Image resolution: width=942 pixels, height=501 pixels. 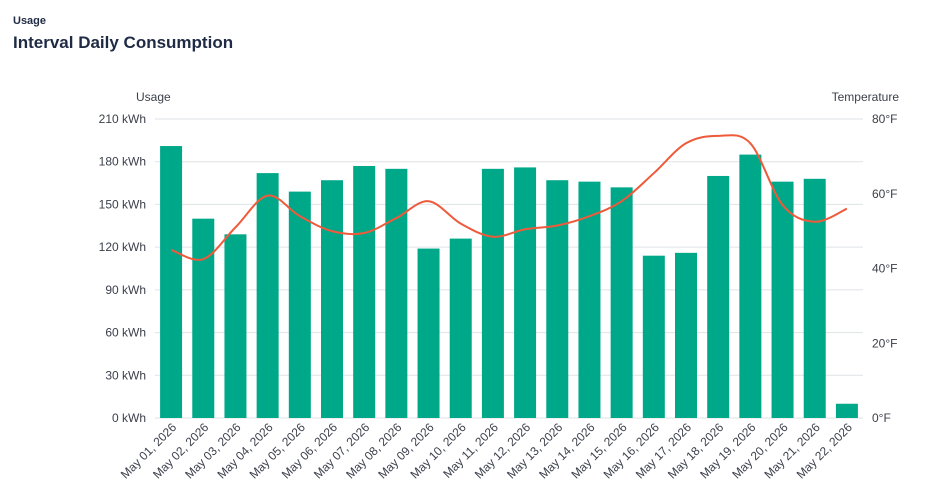 I want to click on right-tick-label: 80°F, so click(x=884, y=119).